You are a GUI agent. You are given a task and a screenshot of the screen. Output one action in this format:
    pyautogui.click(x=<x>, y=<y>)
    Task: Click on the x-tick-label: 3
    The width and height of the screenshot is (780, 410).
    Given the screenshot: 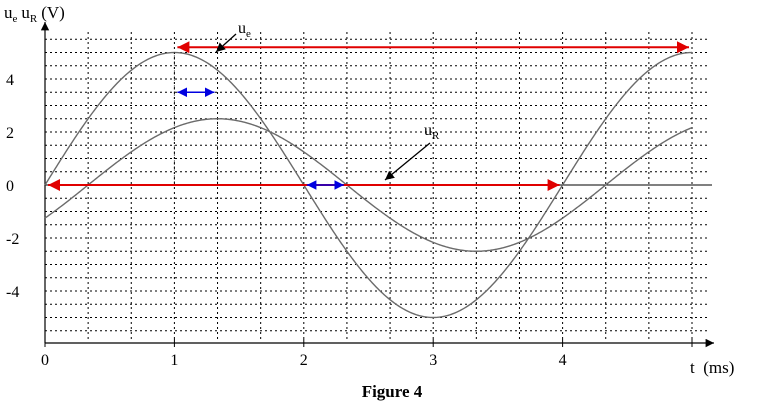 What is the action you would take?
    pyautogui.click(x=433, y=360)
    